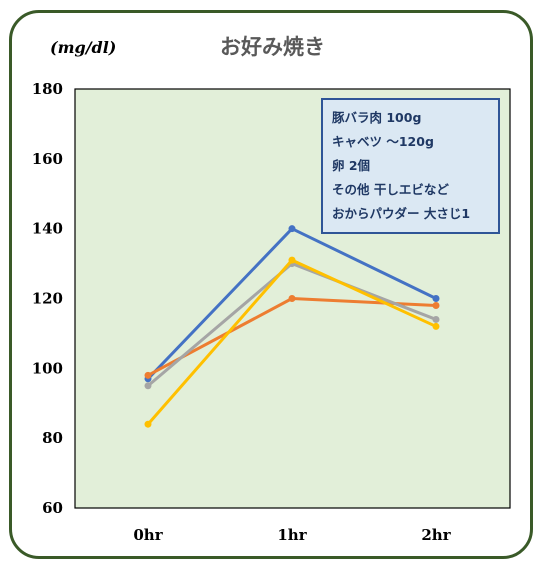 The image size is (545, 570). I want to click on x-tick-label: 0hr, so click(148, 535).